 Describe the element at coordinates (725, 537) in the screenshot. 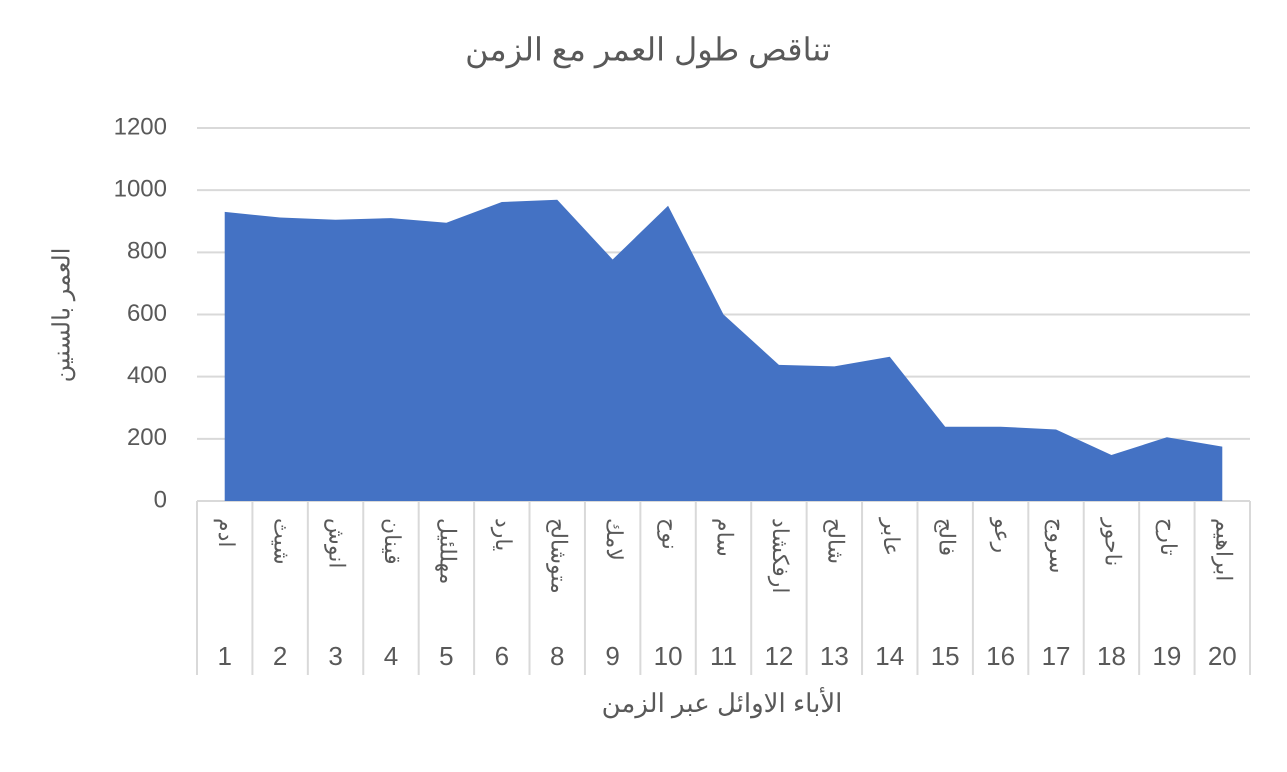

I see `category-name: سام` at that location.